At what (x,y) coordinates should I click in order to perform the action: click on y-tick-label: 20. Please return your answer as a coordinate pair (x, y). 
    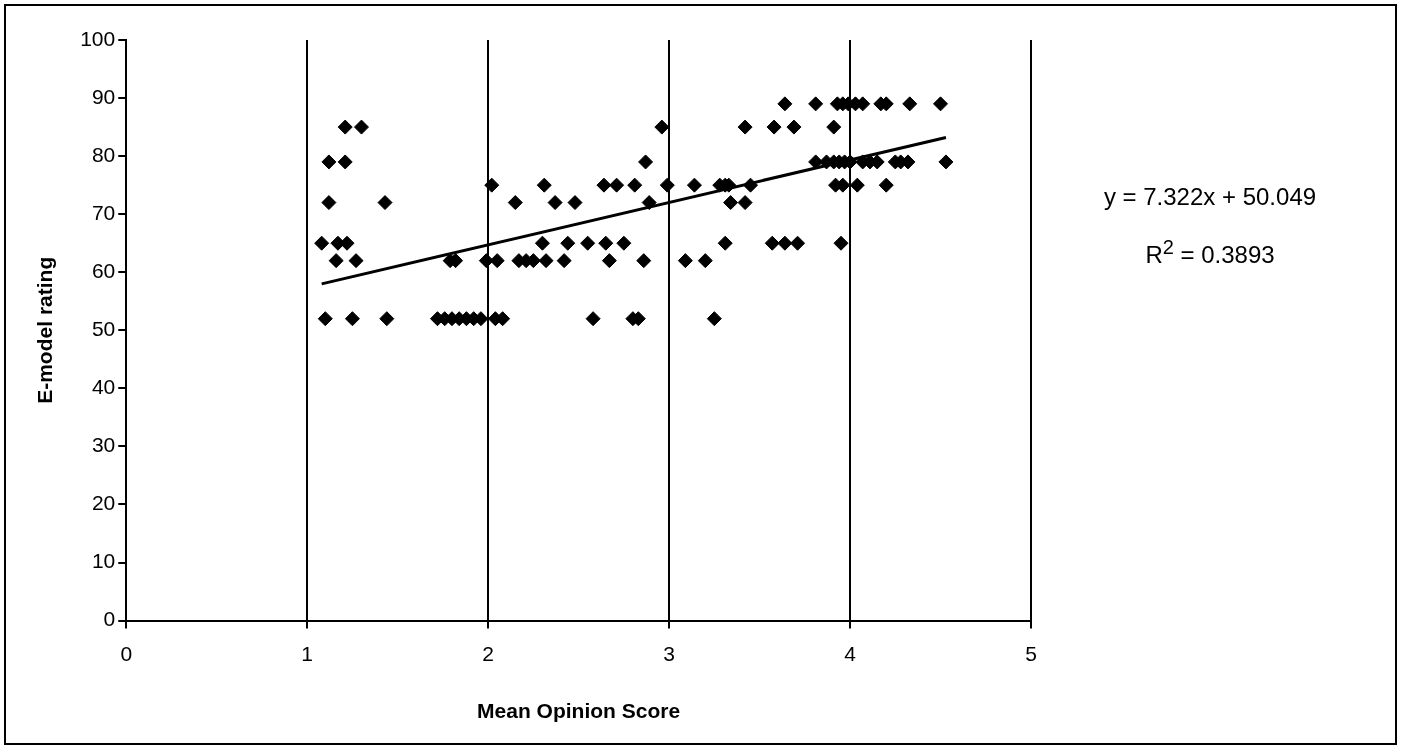
    Looking at the image, I should click on (103, 503).